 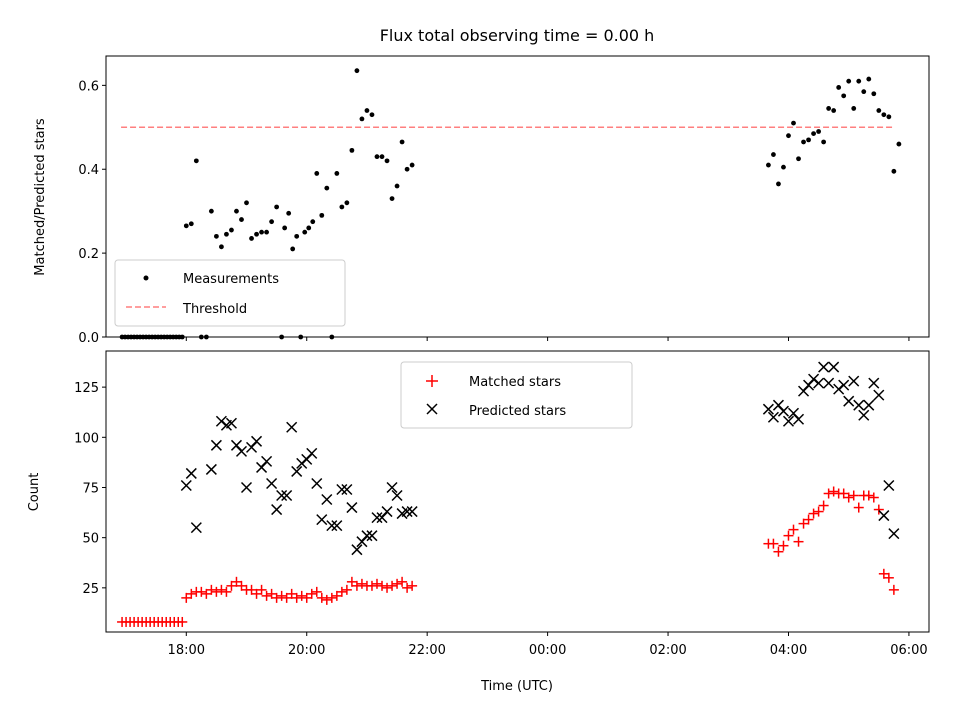 What do you see at coordinates (214, 309) in the screenshot?
I see `legend-label-threshold: Threshold` at bounding box center [214, 309].